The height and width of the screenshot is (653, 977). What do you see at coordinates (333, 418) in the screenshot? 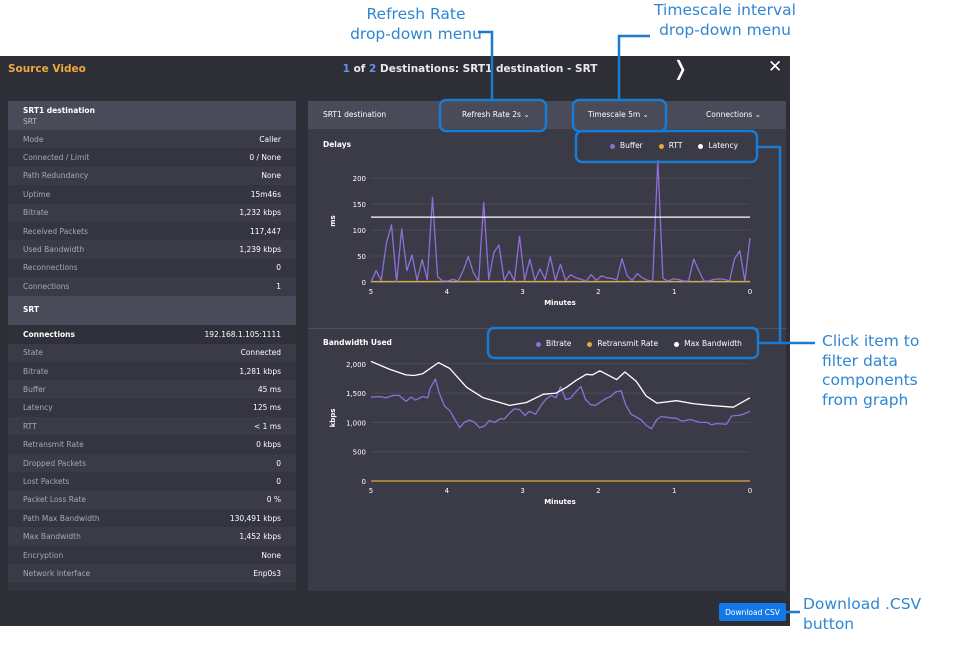
I see `y-axis-label: kbps` at bounding box center [333, 418].